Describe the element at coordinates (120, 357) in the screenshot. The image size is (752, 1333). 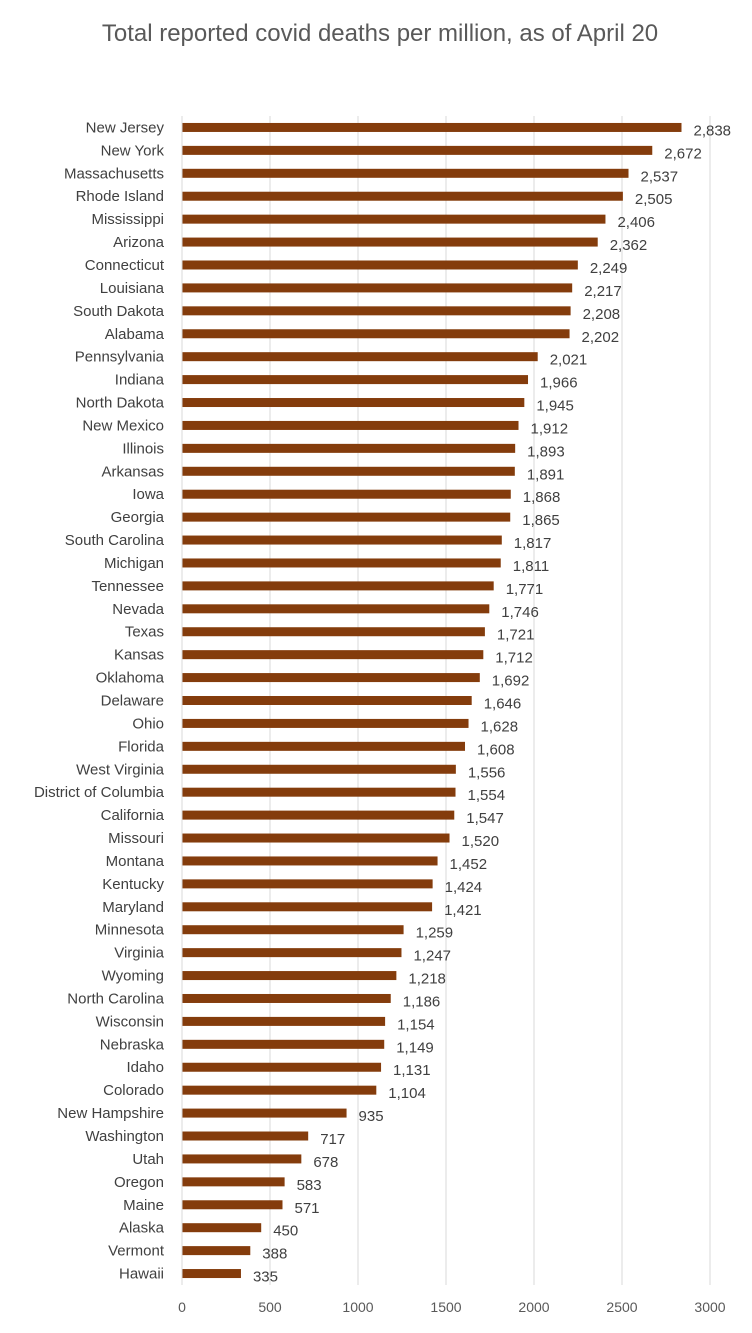
I see `category-label: Pennsylvania` at that location.